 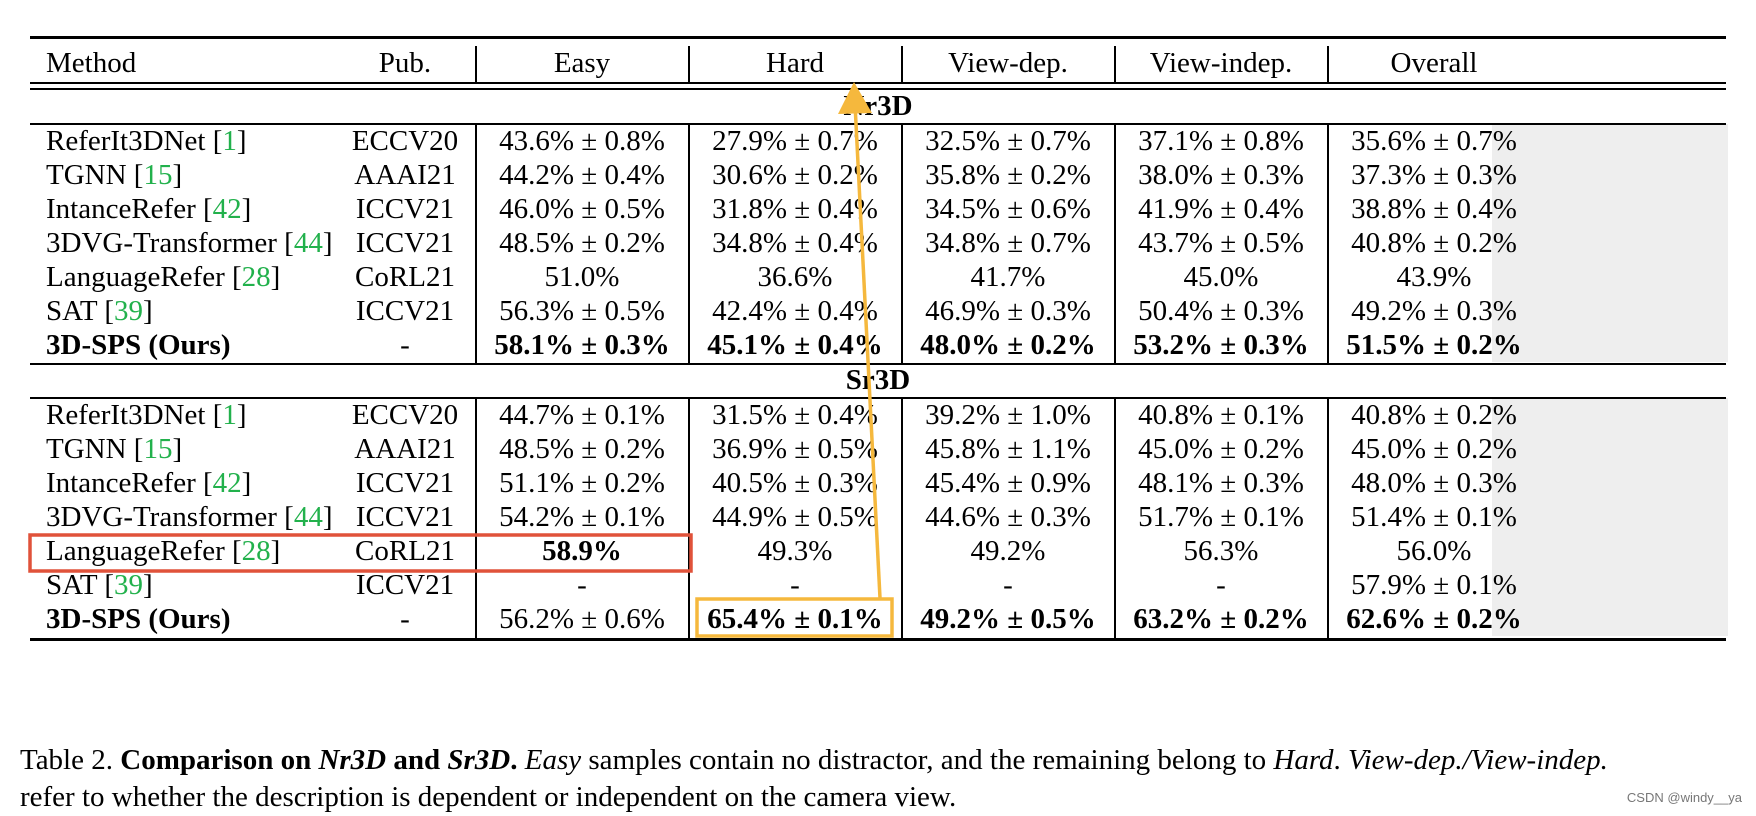 I want to click on caption-period-1: ., so click(x=514, y=760).